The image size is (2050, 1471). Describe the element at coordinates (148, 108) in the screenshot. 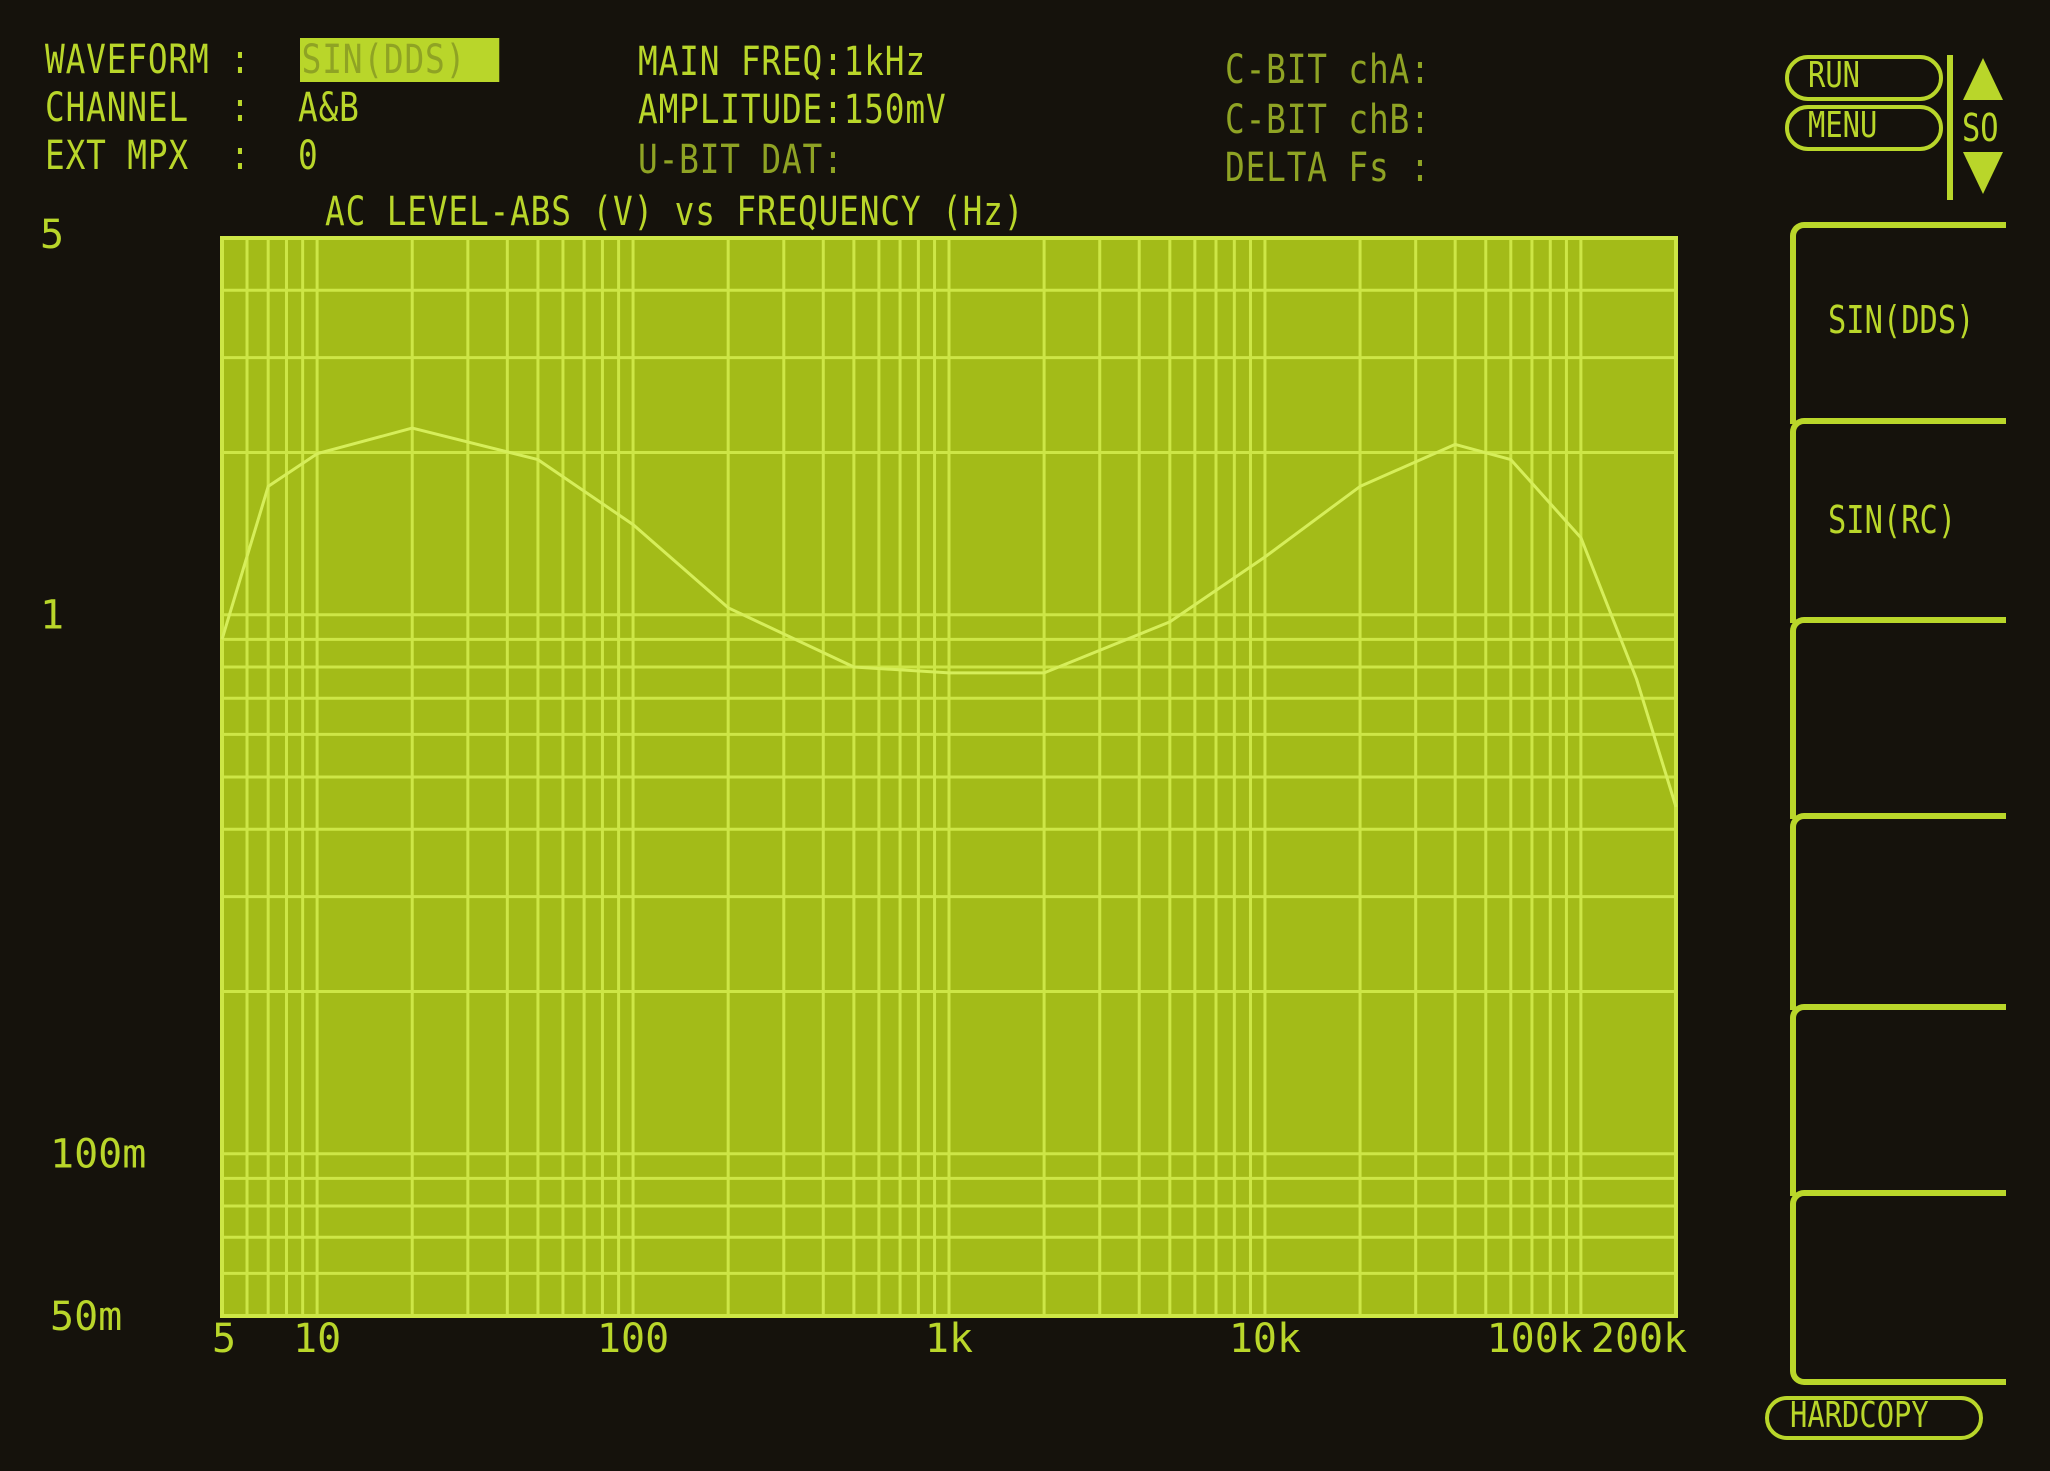

I see `channel-label: CHANNEL :` at that location.